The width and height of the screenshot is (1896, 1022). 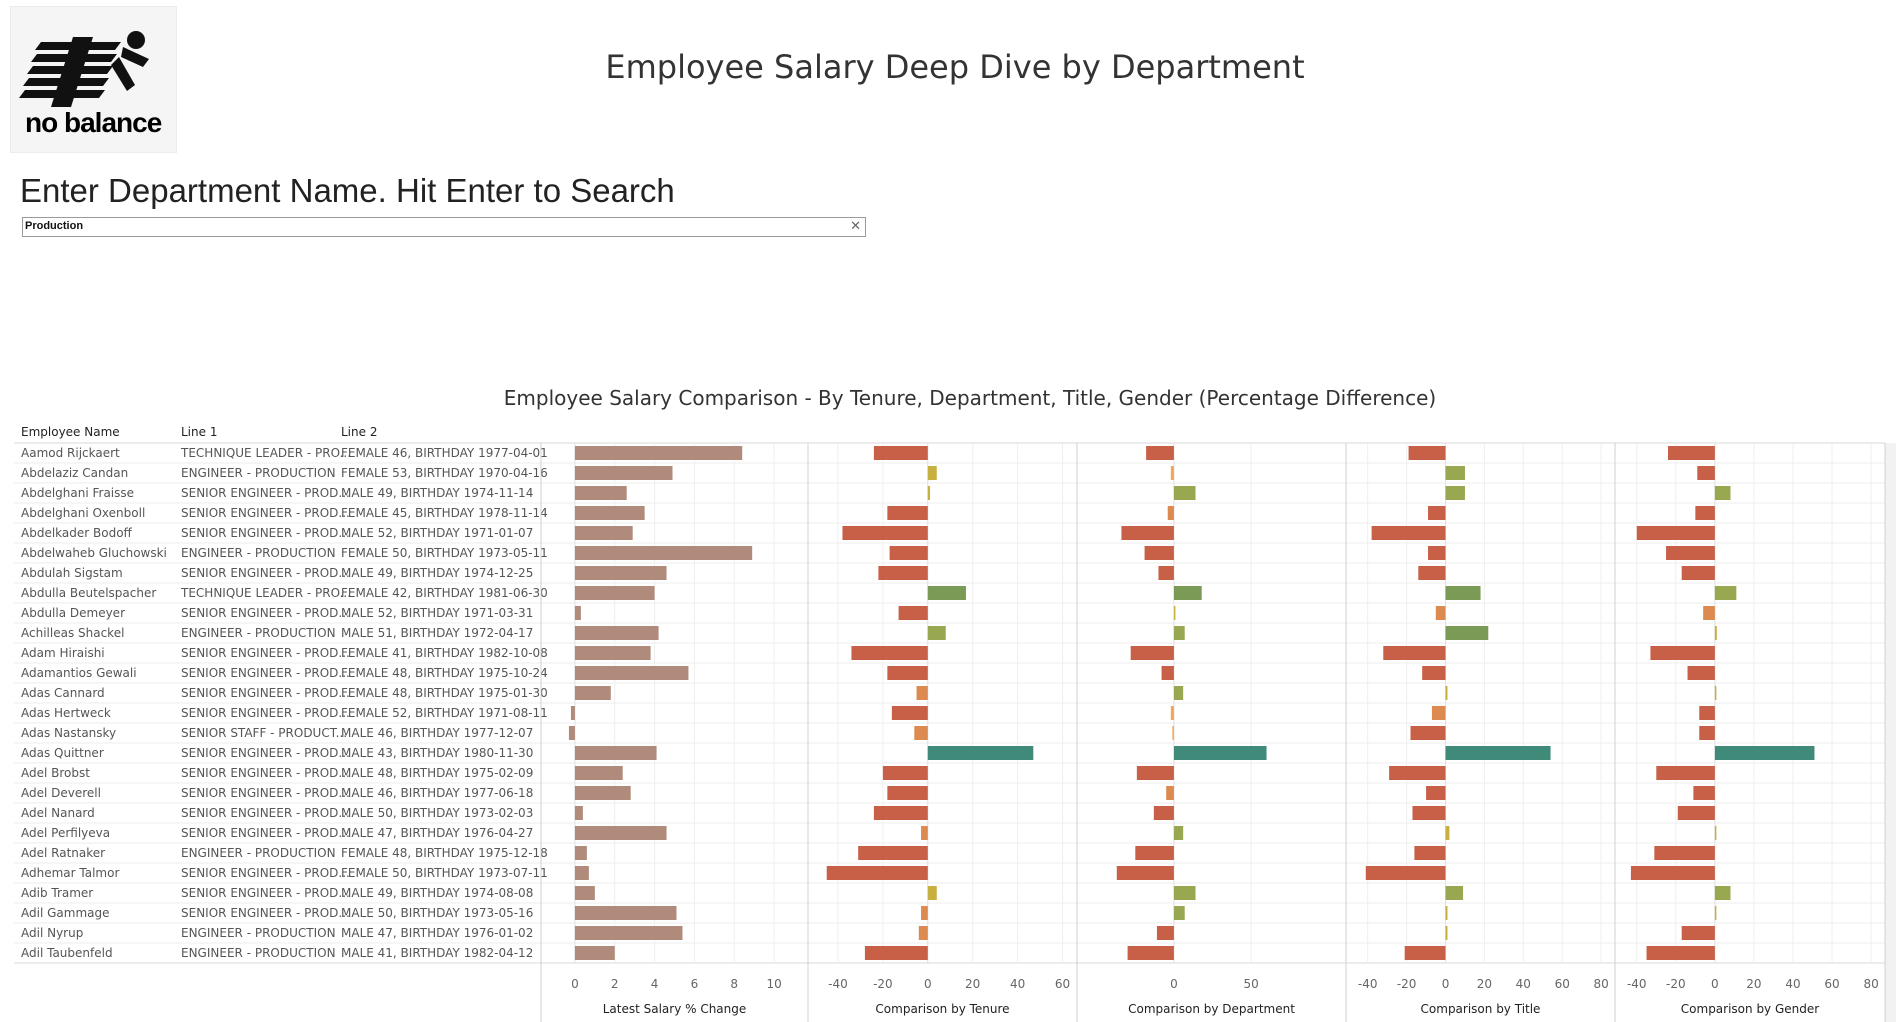 I want to click on line2-cell: MALE 50, BIRTHDAY 1973-02-03, so click(x=437, y=813).